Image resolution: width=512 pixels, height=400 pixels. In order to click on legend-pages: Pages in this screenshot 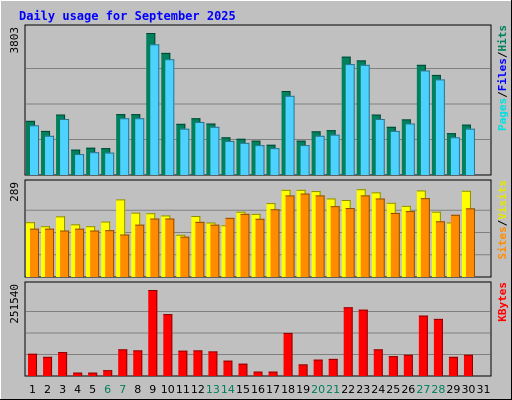, I will do `click(502, 114)`.